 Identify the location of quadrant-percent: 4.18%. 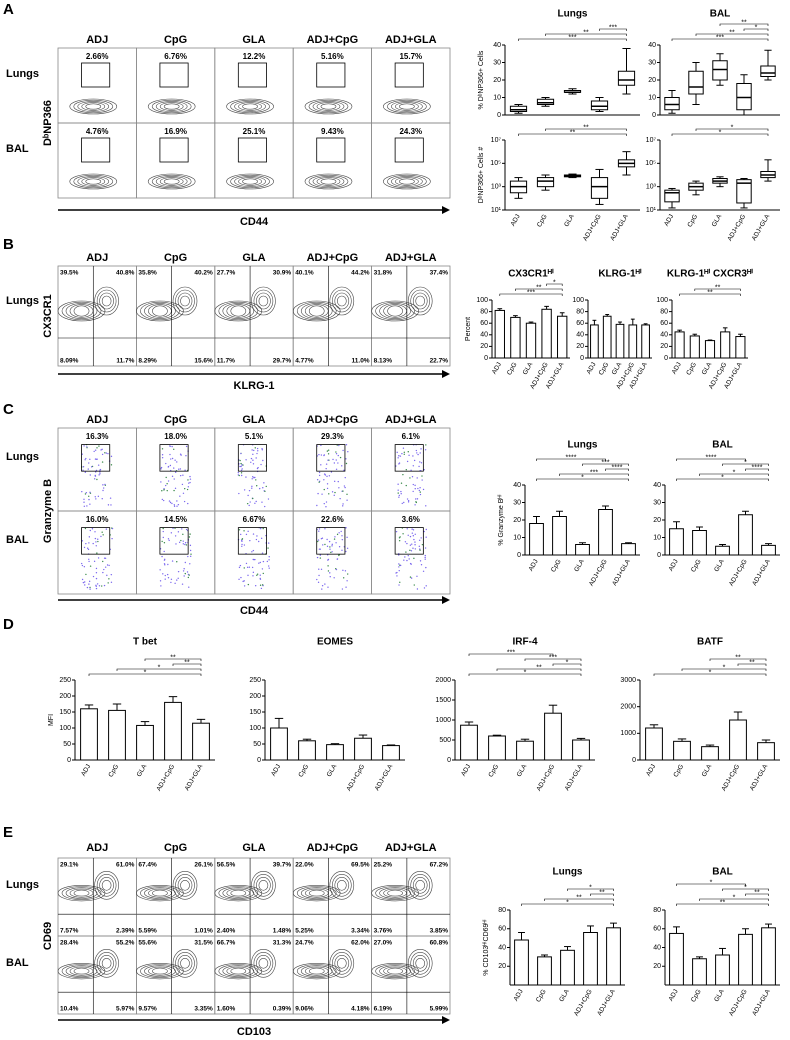
(360, 1009).